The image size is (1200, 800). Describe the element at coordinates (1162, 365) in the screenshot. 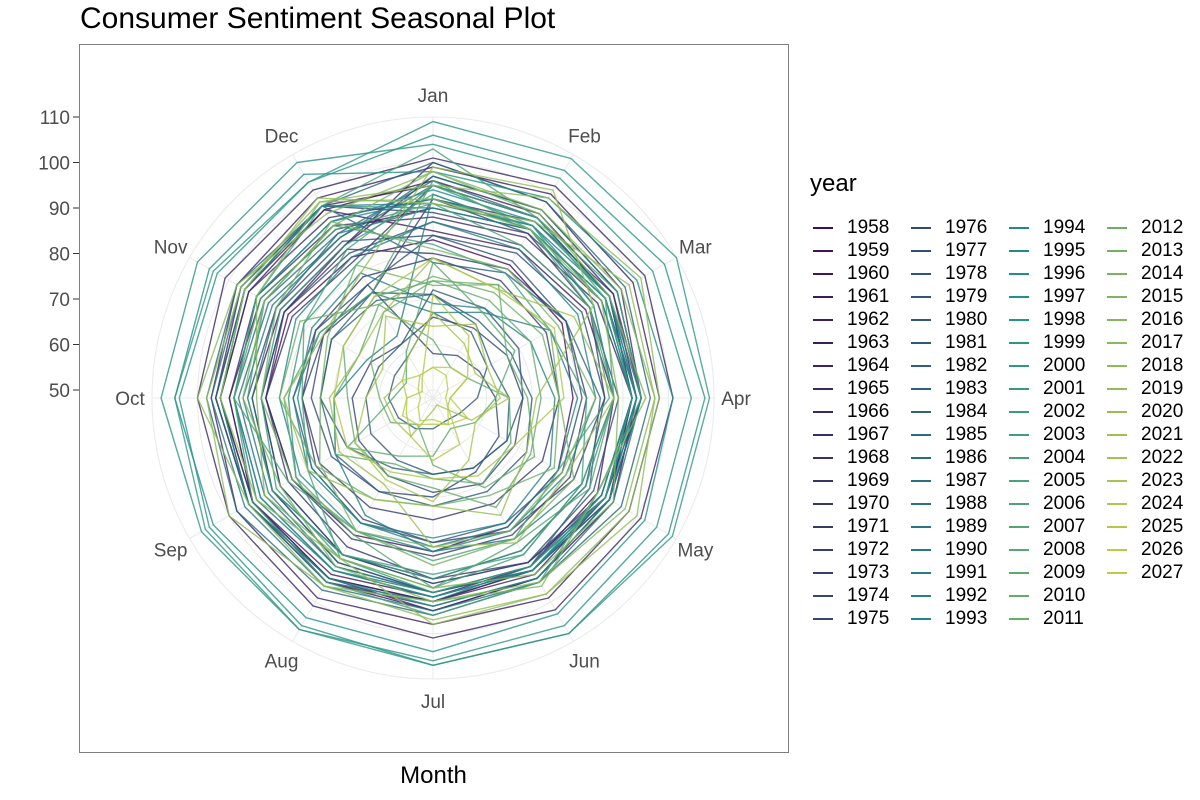

I see `legend-label: 2018` at that location.